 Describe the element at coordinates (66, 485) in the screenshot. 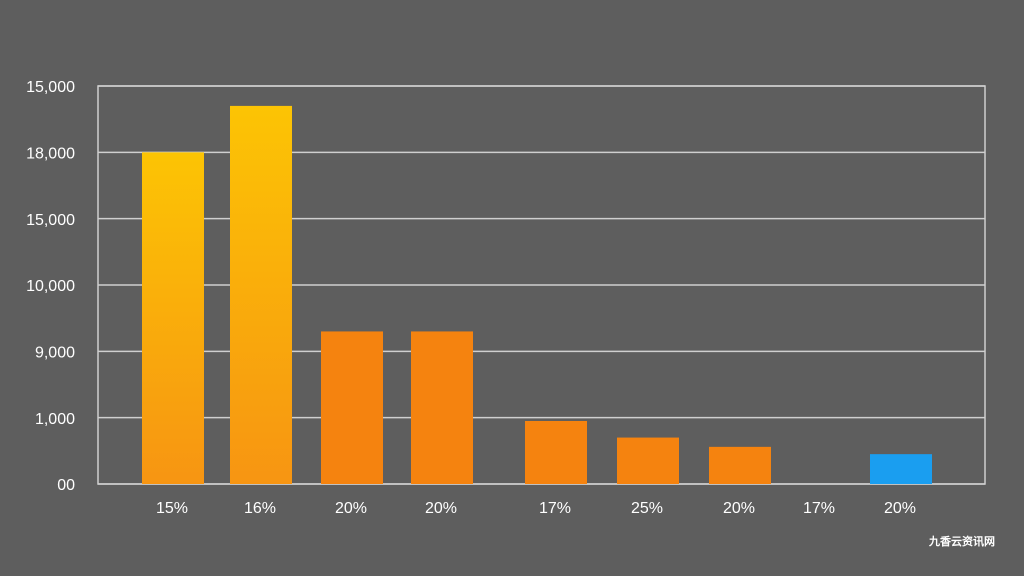

I see `y-tick-label: 00` at that location.